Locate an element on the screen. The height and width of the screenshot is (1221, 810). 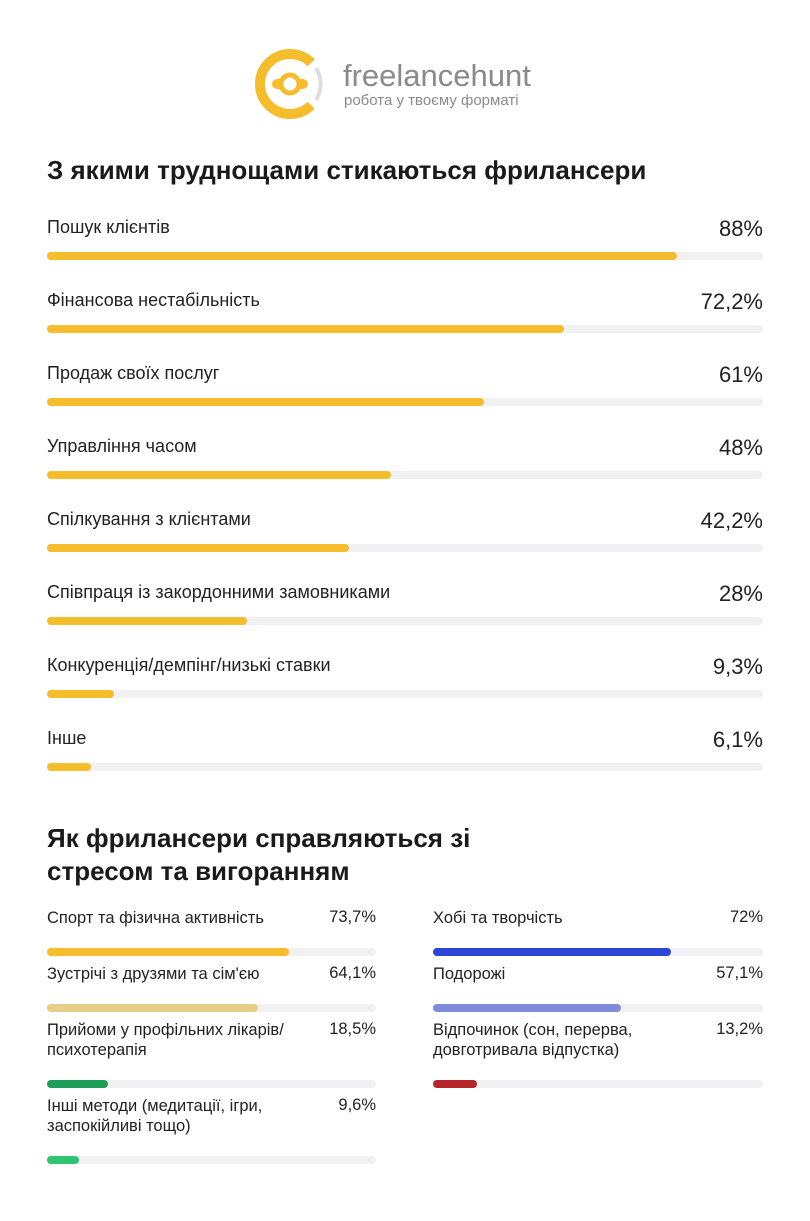
category-label: Зустрічі з друзями та сім'єю is located at coordinates (153, 974).